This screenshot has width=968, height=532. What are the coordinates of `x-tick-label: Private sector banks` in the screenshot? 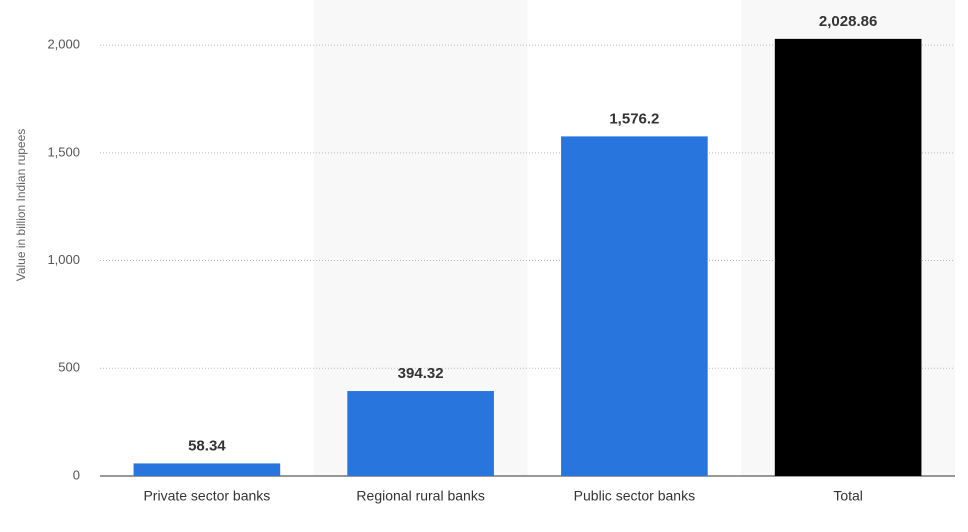 It's located at (206, 496).